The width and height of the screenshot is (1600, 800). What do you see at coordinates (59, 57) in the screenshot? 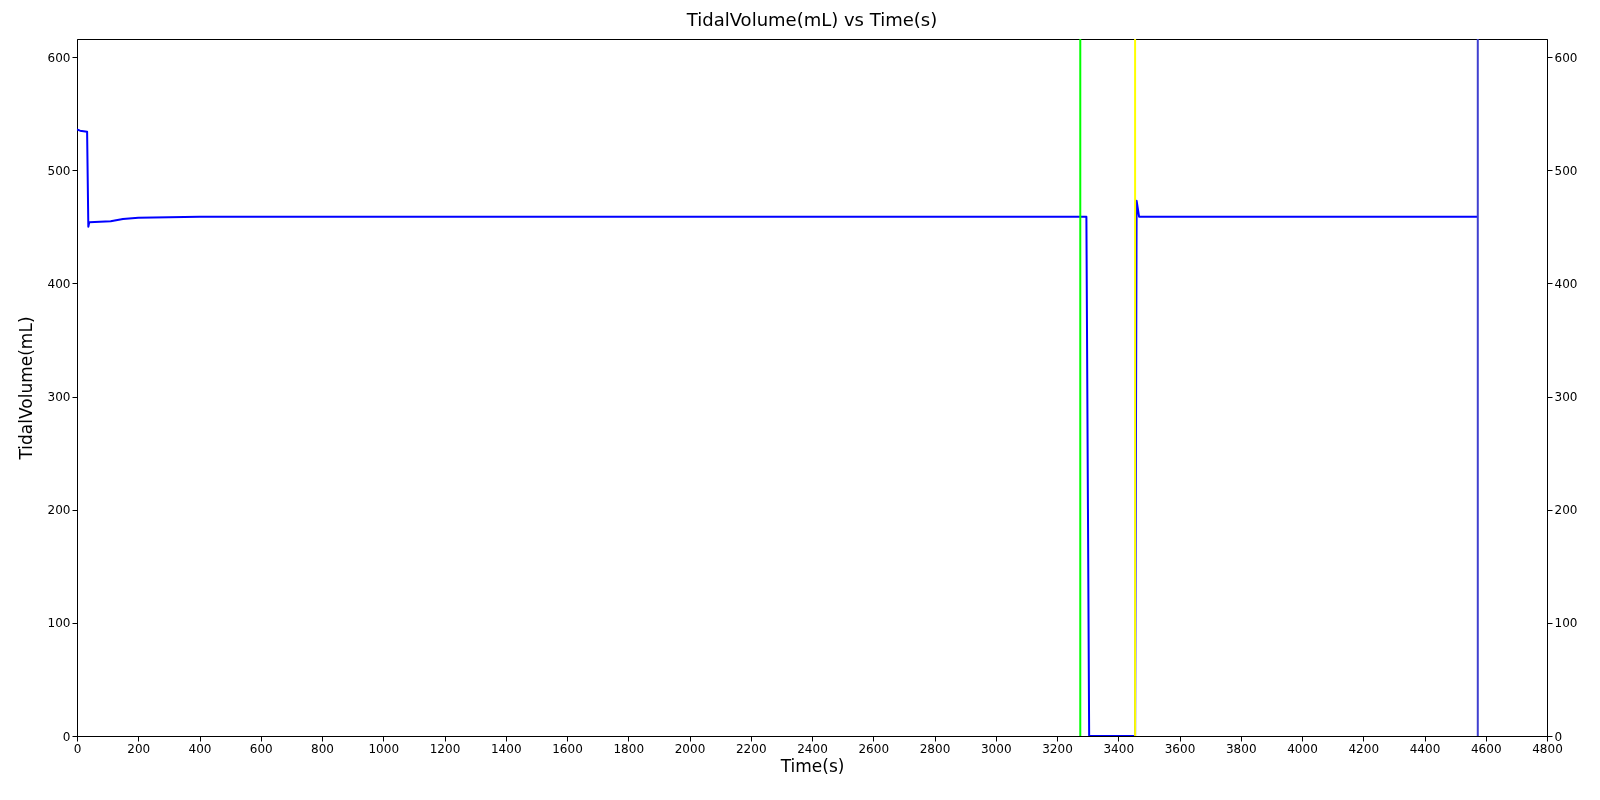
I see `y-tick-label: 600` at bounding box center [59, 57].